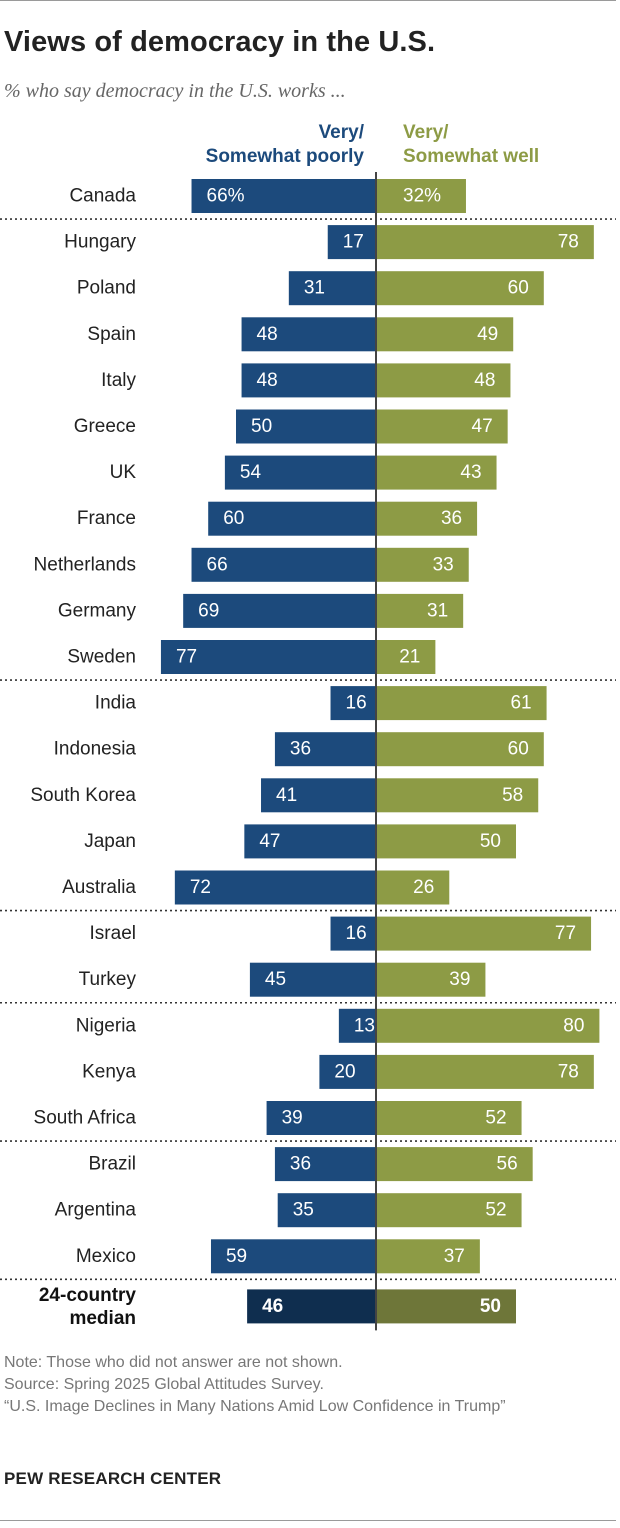 This screenshot has width=620, height=1528. Describe the element at coordinates (217, 564) in the screenshot. I see `bar-poorly-value: 66` at that location.